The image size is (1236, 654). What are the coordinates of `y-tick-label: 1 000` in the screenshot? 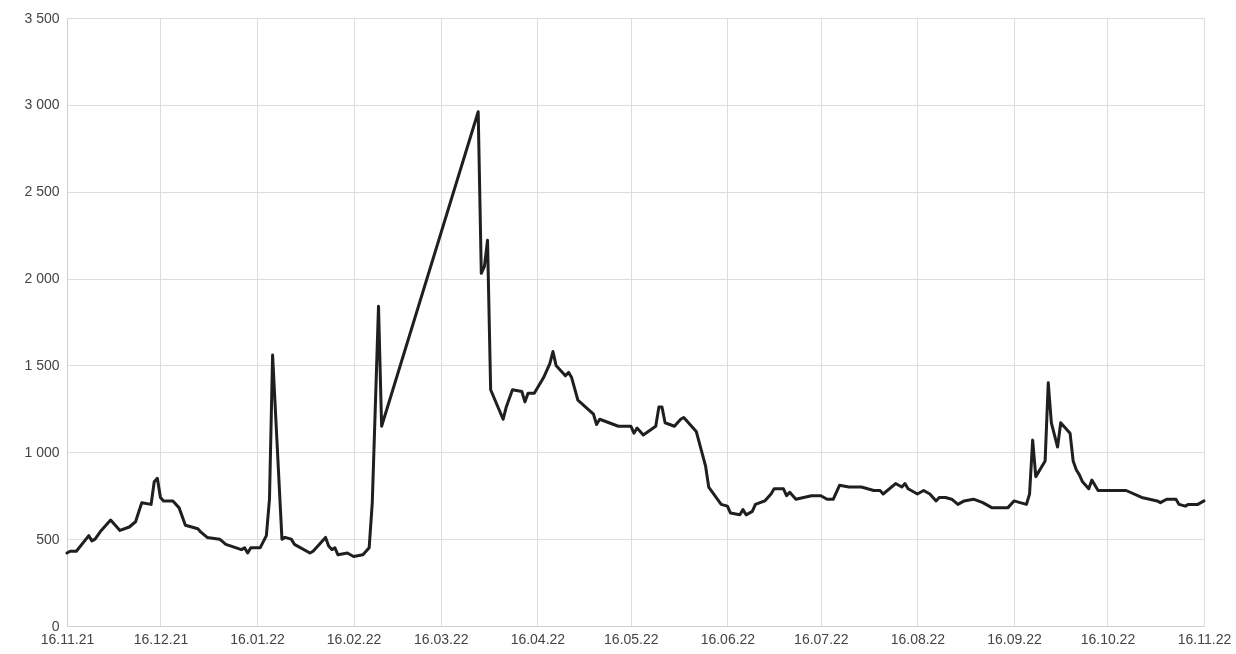 It's located at (42, 451).